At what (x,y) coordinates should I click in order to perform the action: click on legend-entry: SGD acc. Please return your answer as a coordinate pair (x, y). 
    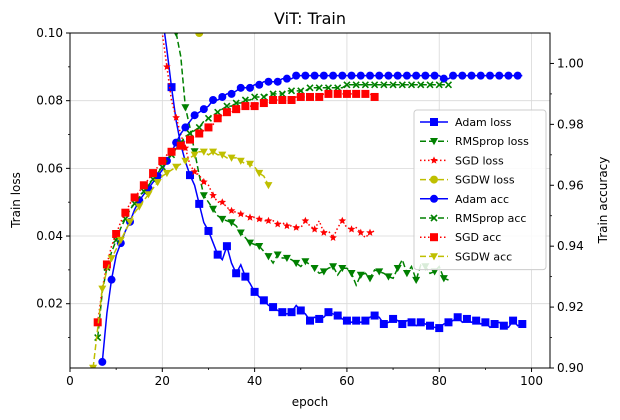
    Looking at the image, I should click on (460, 237).